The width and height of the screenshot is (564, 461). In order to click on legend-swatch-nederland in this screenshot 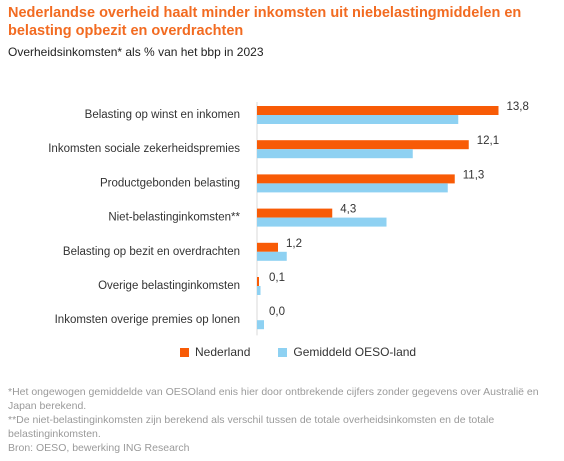, I will do `click(184, 352)`.